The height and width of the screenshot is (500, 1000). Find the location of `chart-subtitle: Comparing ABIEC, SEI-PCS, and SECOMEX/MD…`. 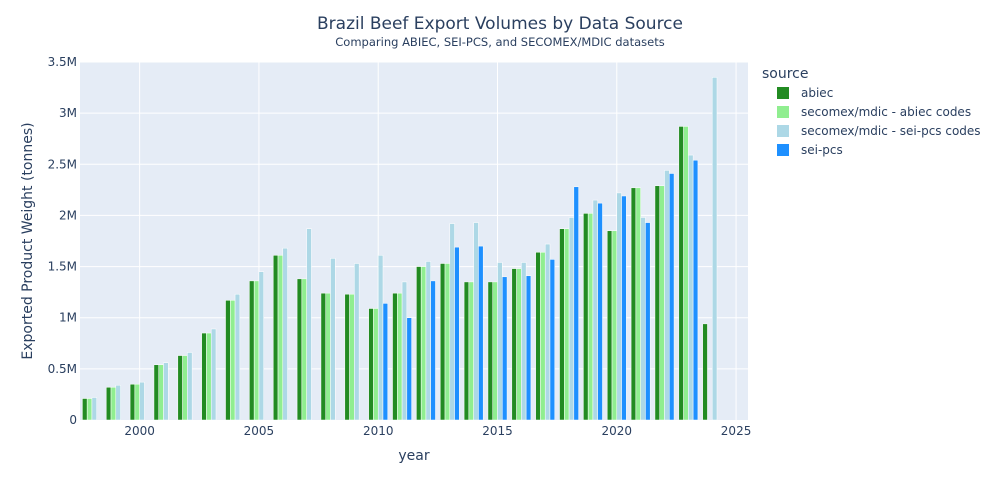

chart-subtitle: Comparing ABIEC, SEI-PCS, and SECOMEX/MD… is located at coordinates (499, 42).